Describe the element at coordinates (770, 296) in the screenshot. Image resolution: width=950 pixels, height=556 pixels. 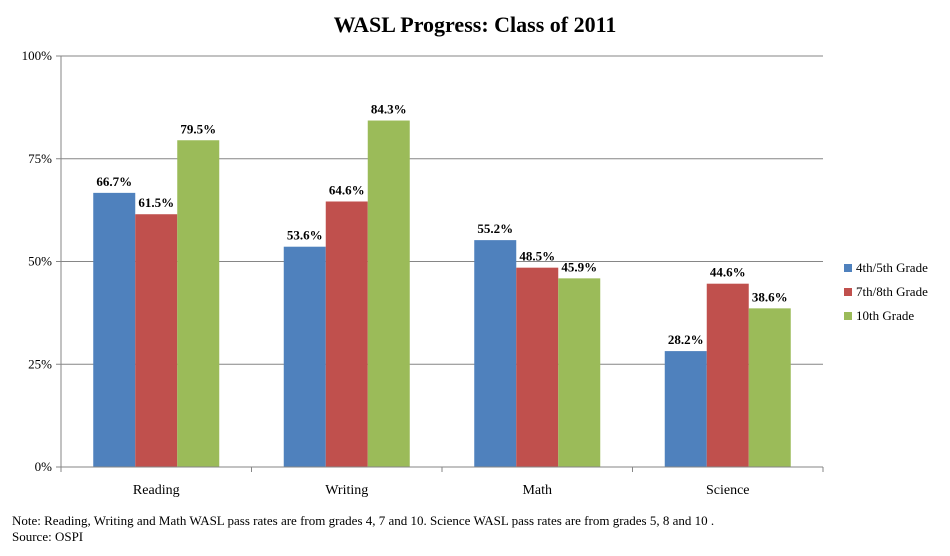
I see `data-label: 38.6%` at that location.